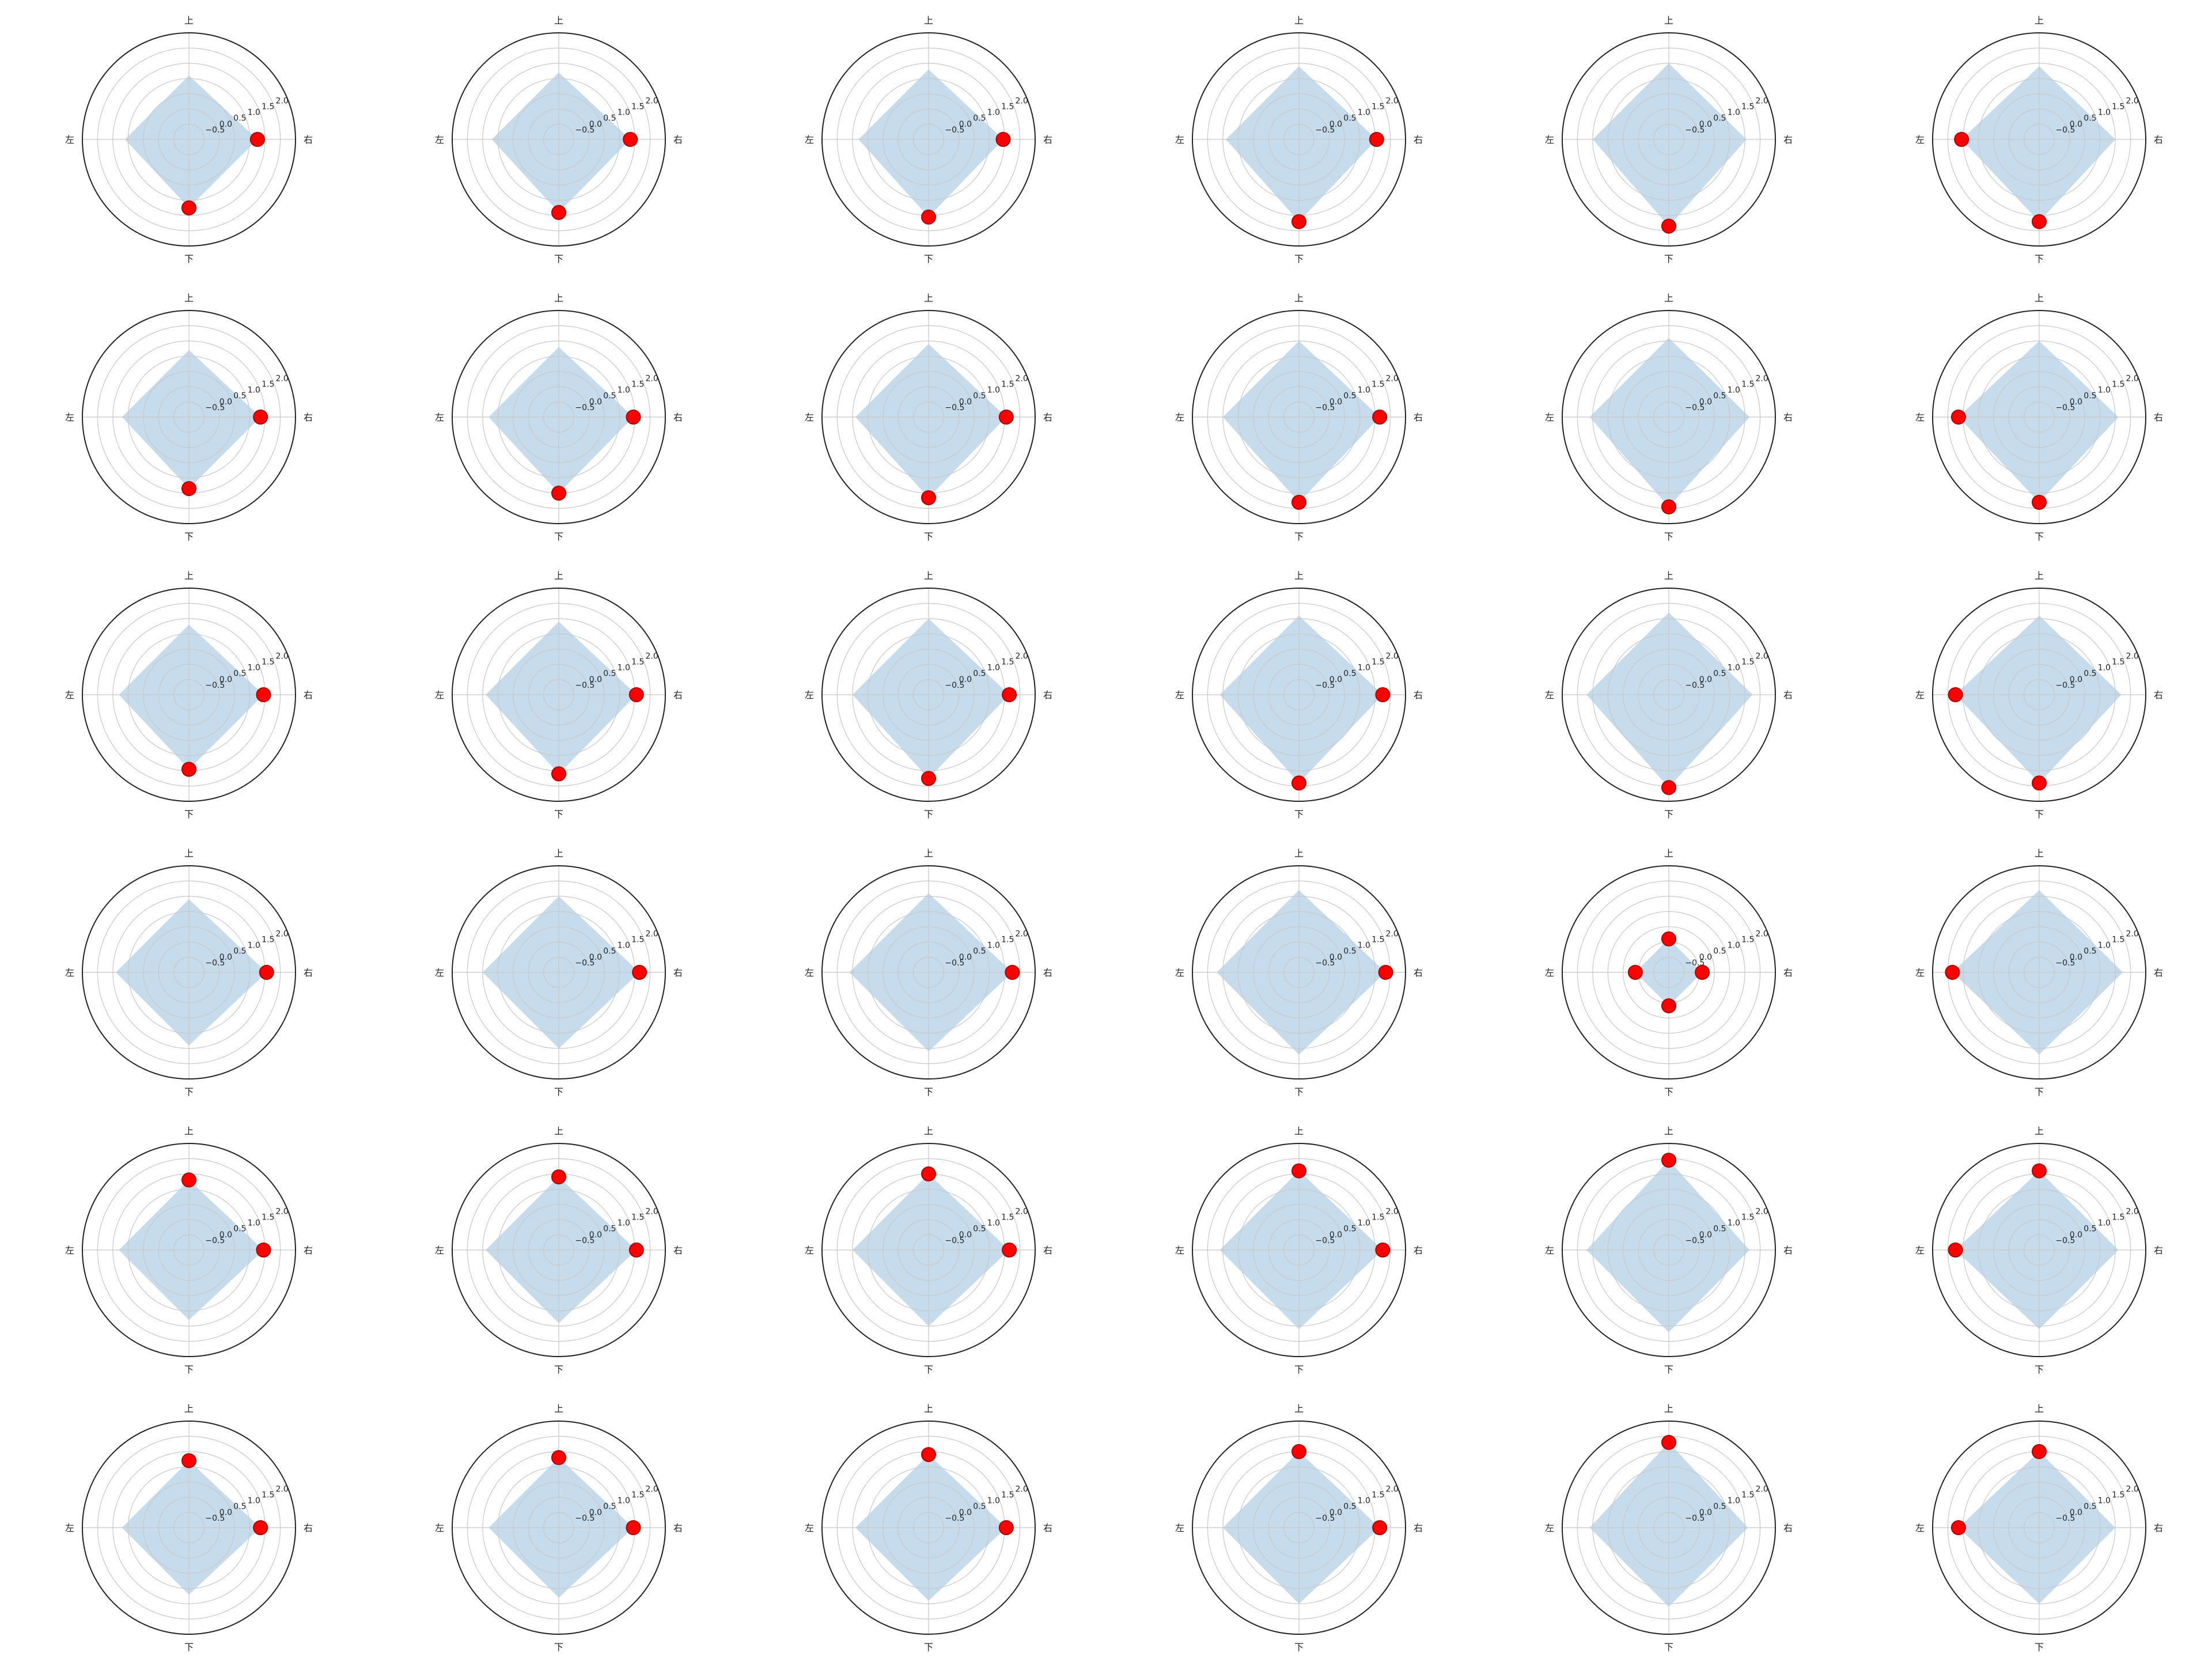 This screenshot has height=1659, width=2212. I want to click on radar-panel-5: −0.50.00.51.01.52.0 上右下 左, so click(1669, 139).